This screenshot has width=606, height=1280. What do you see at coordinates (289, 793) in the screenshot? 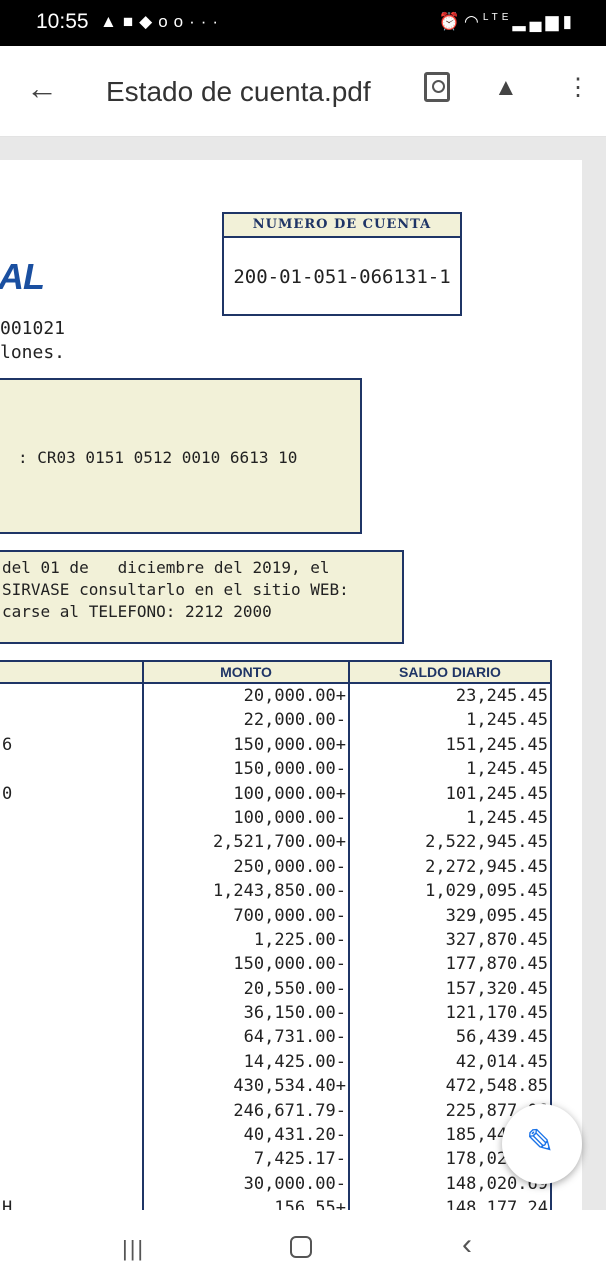
I see `table-cell-monto: 100,000.00+` at bounding box center [289, 793].